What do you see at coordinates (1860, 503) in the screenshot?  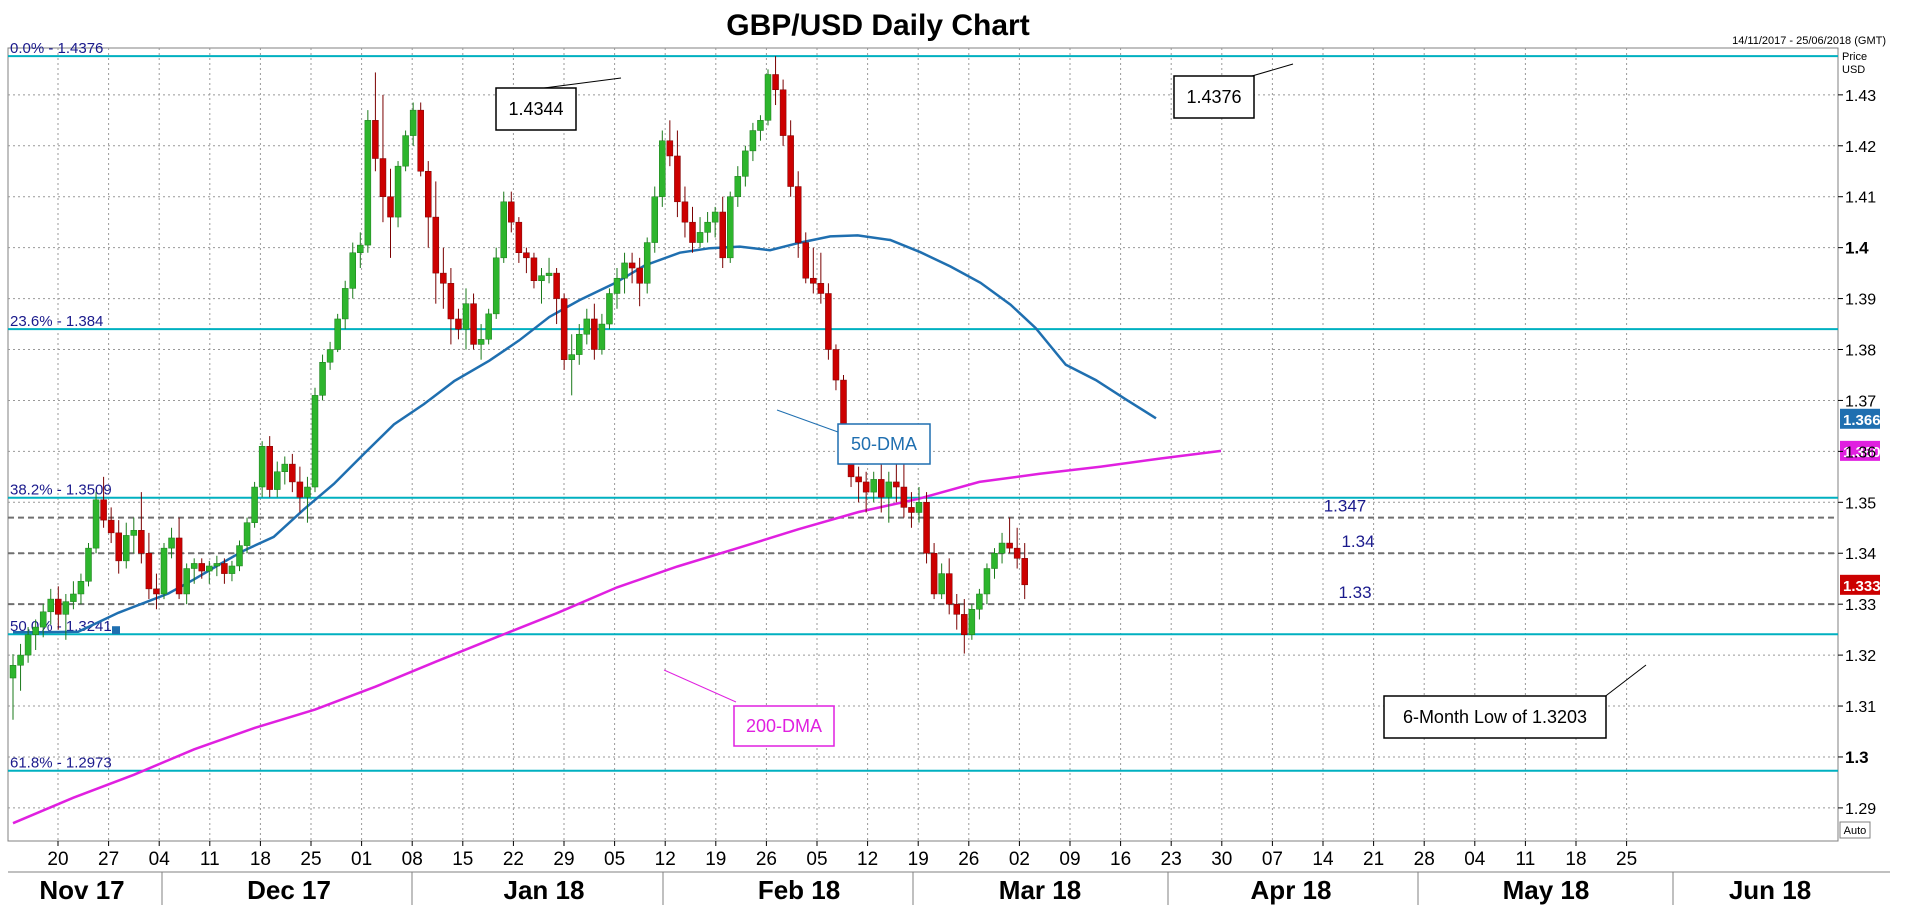 I see `price-tick-label: 1.35` at bounding box center [1860, 503].